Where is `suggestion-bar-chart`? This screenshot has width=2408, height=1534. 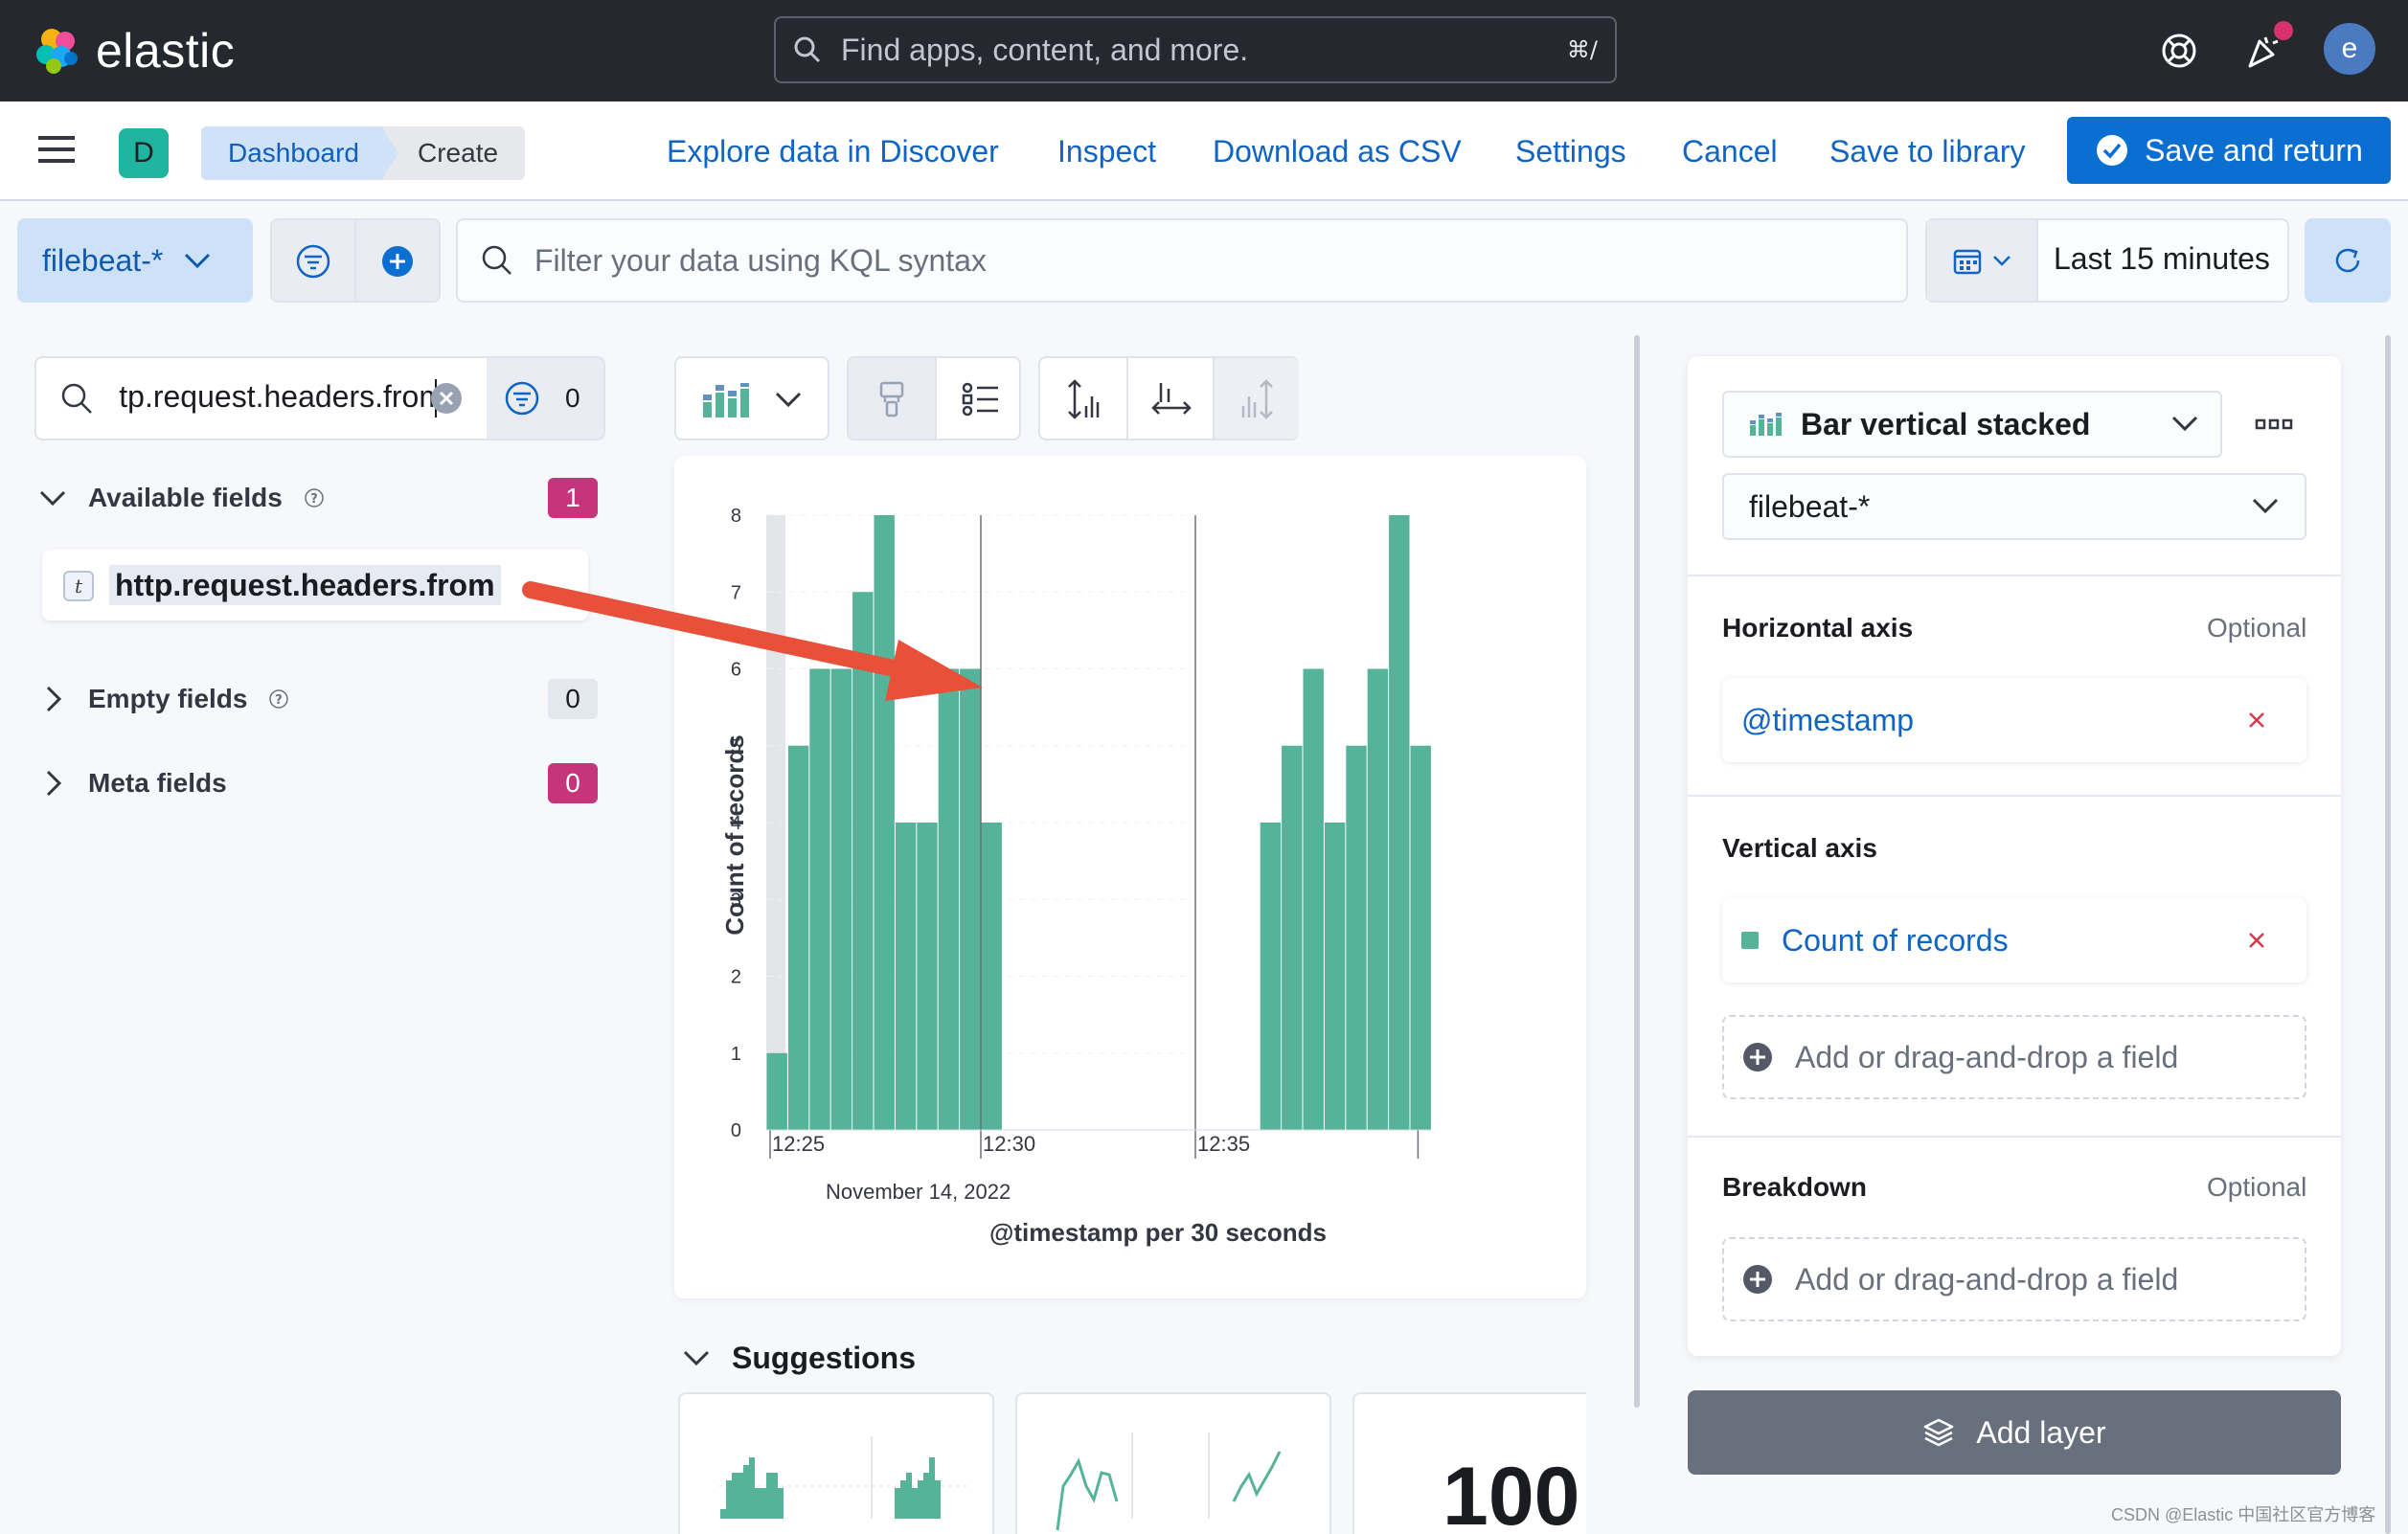
suggestion-bar-chart is located at coordinates (836, 1463).